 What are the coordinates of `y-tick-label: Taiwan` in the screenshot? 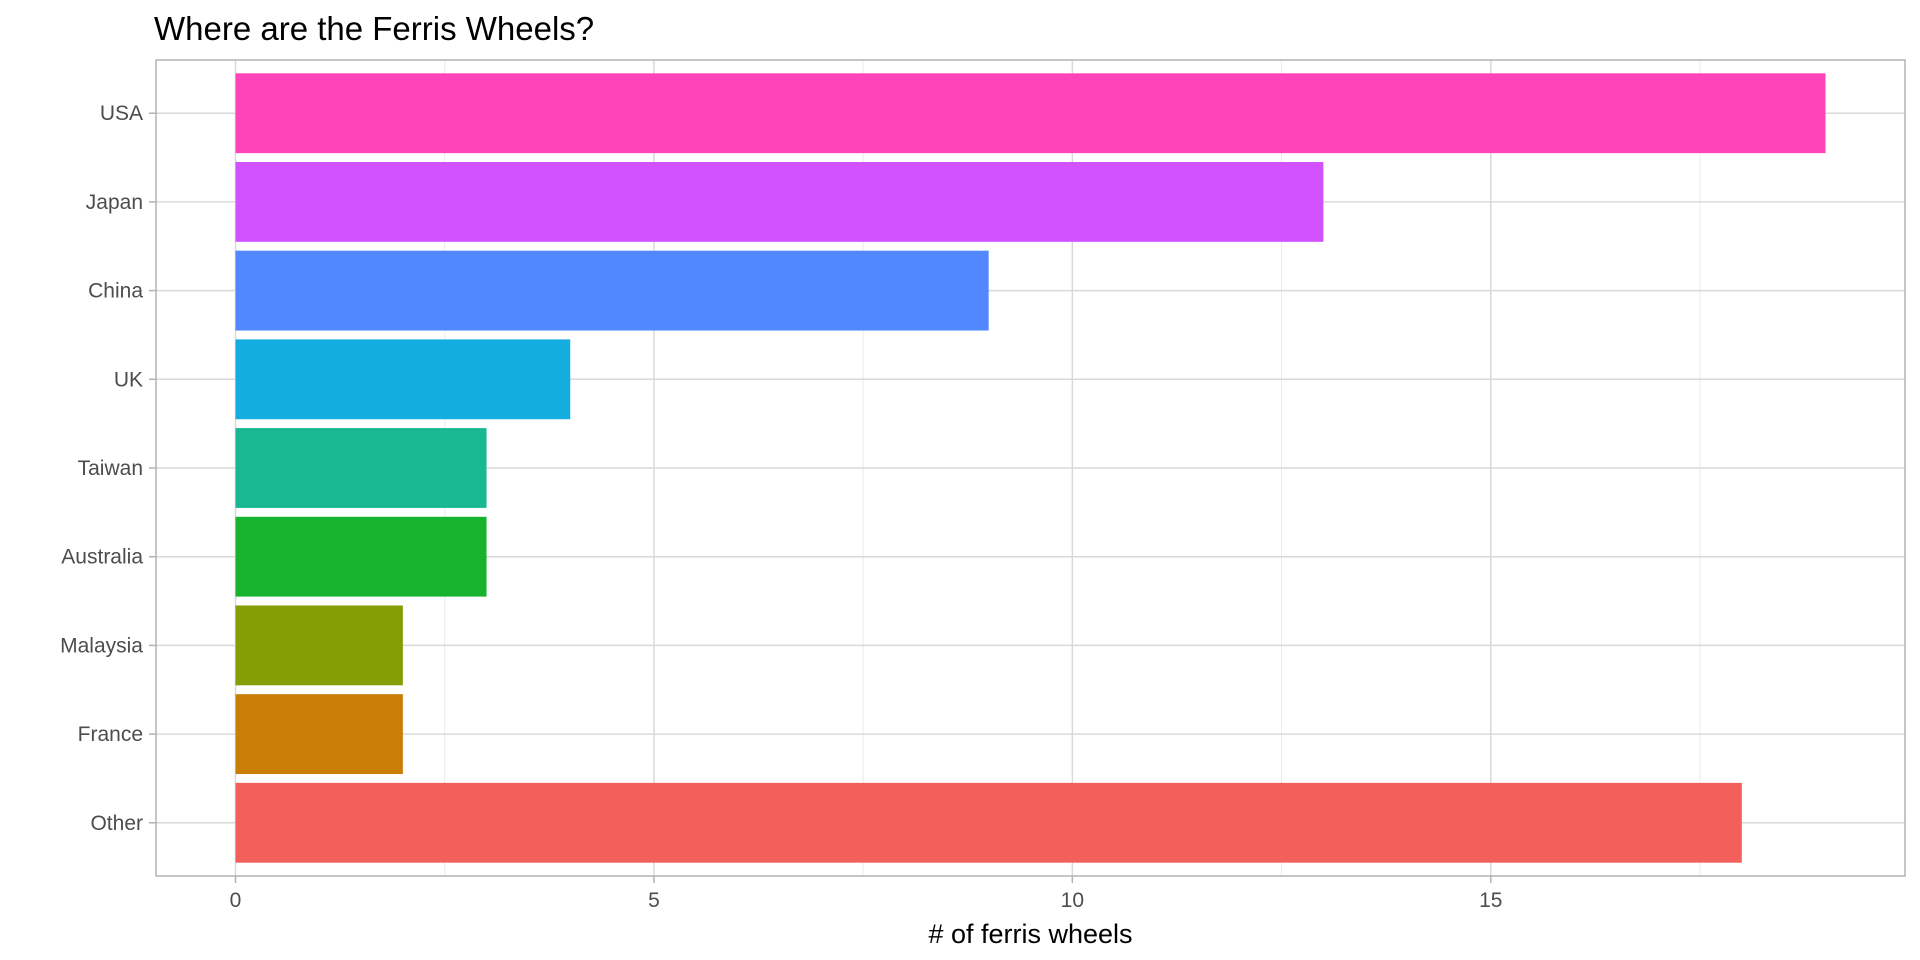 It's located at (110, 468).